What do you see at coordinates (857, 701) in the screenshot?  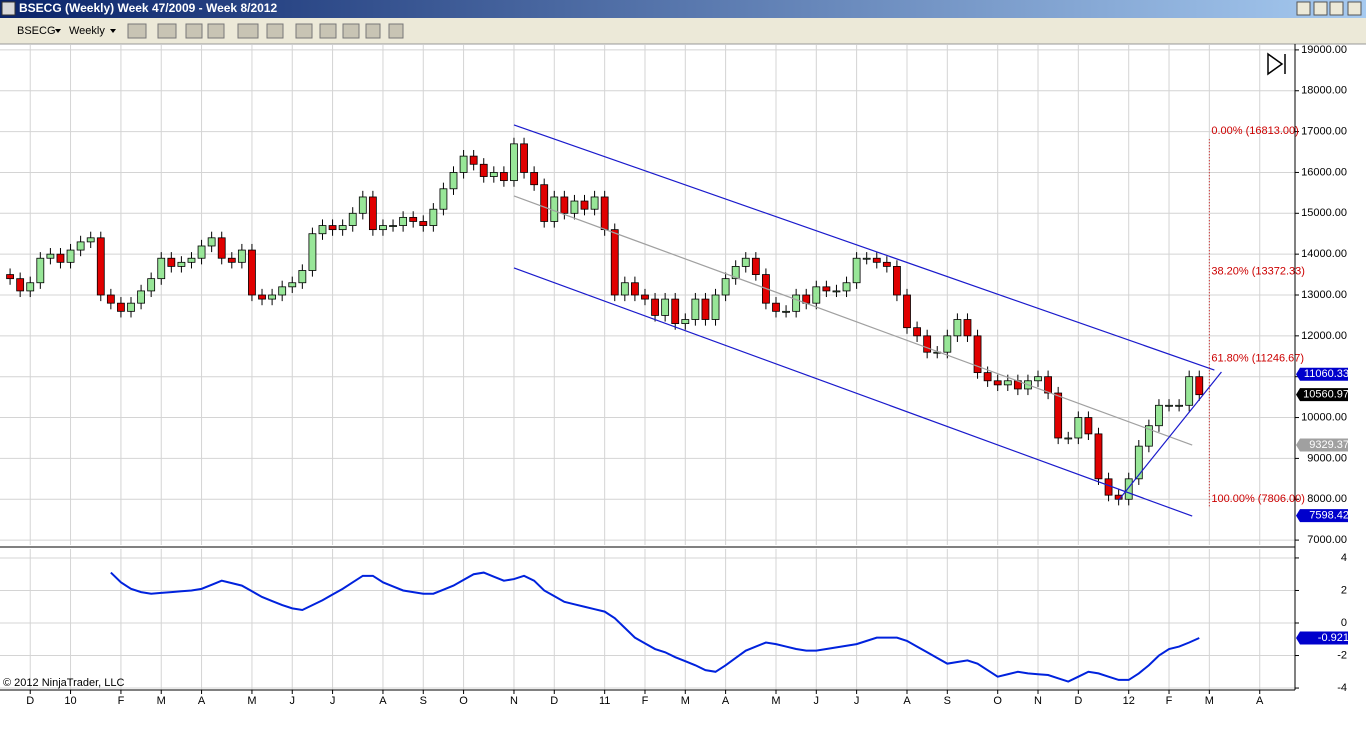 I see `x-tick-label: J` at bounding box center [857, 701].